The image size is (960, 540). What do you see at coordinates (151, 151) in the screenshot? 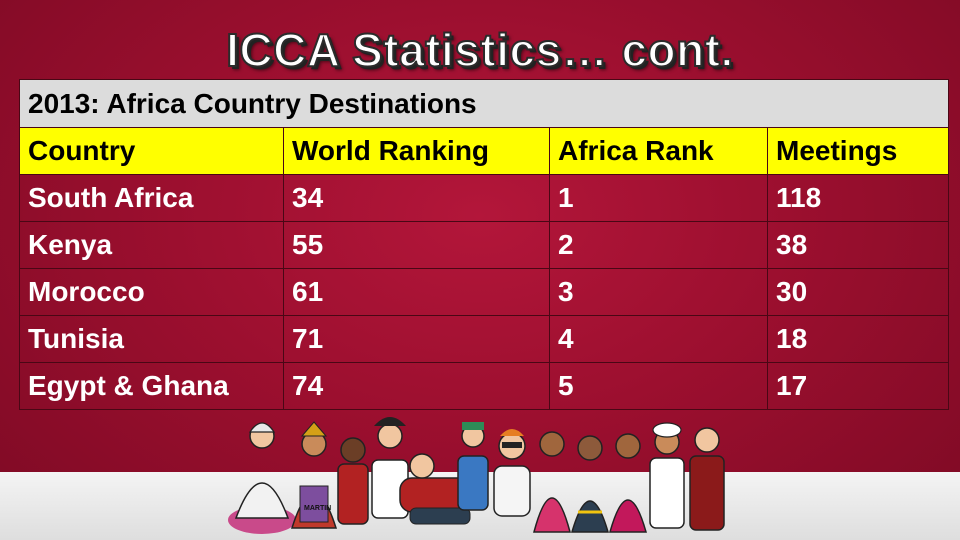
I see `column-header-country: Country` at bounding box center [151, 151].